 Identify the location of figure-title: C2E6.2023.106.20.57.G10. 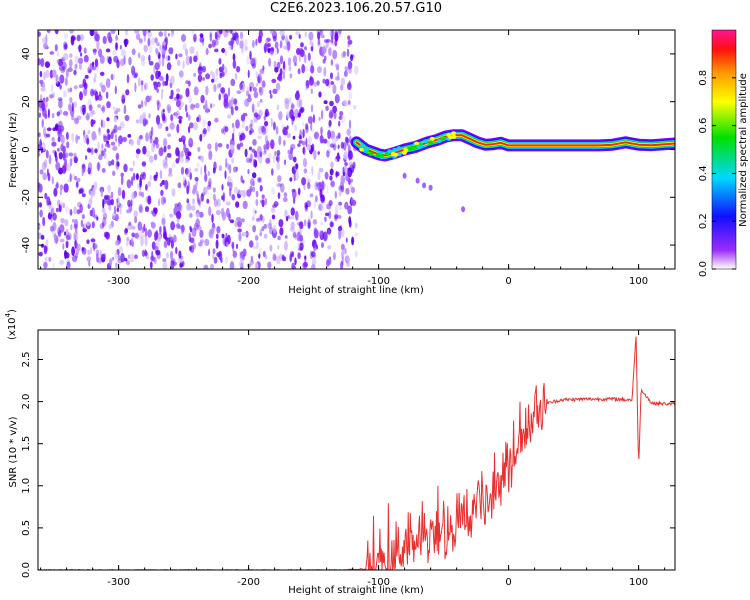
(356, 8).